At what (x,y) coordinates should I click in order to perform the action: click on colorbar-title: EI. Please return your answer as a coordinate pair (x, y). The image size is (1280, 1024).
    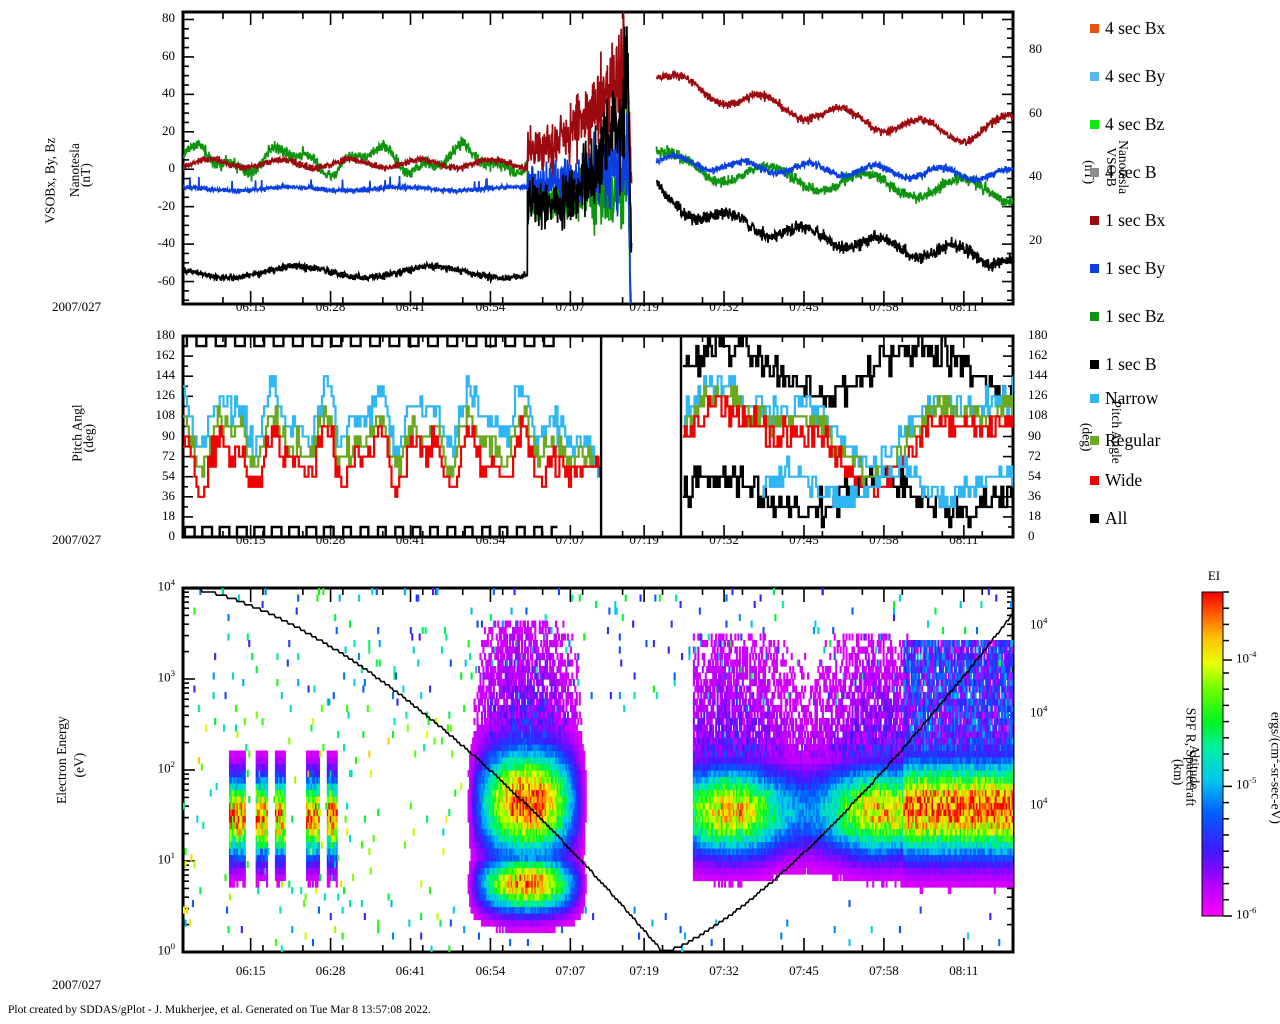
    Looking at the image, I should click on (1214, 575).